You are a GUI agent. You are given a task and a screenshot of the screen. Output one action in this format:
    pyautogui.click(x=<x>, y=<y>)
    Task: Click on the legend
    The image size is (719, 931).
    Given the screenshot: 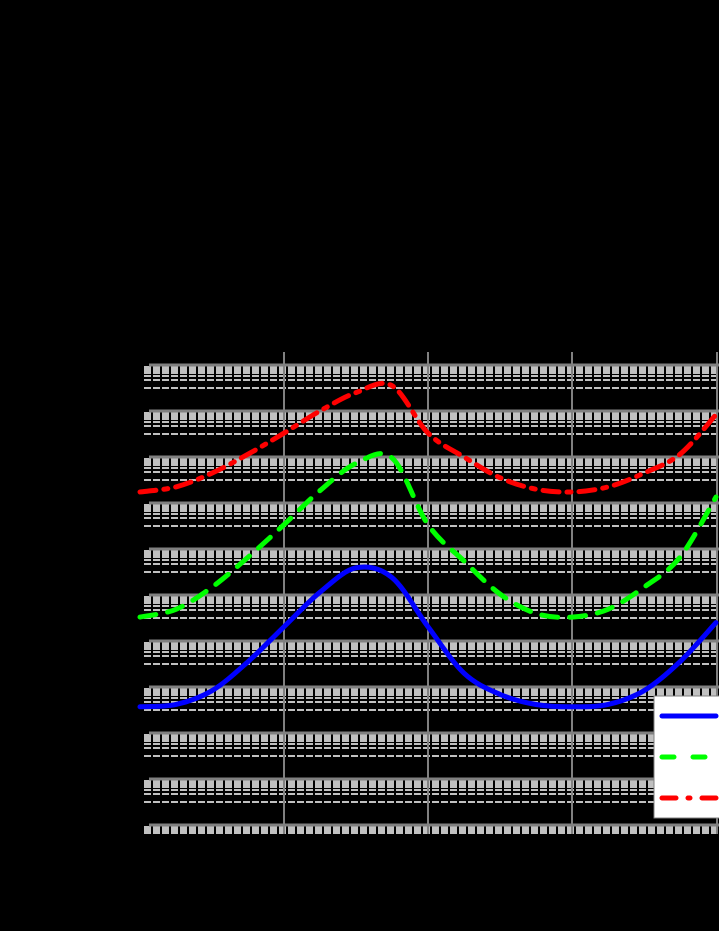 What is the action you would take?
    pyautogui.click(x=686, y=757)
    